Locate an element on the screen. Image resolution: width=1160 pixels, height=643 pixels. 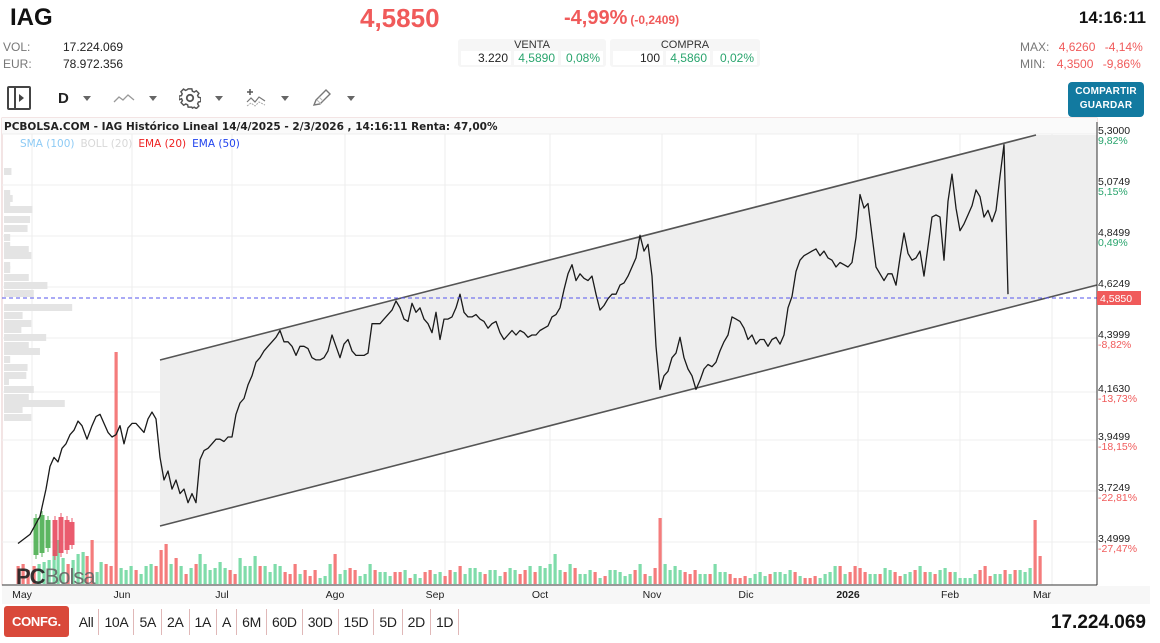
price-change: -4,99% (-0,2409) is located at coordinates (621, 18).